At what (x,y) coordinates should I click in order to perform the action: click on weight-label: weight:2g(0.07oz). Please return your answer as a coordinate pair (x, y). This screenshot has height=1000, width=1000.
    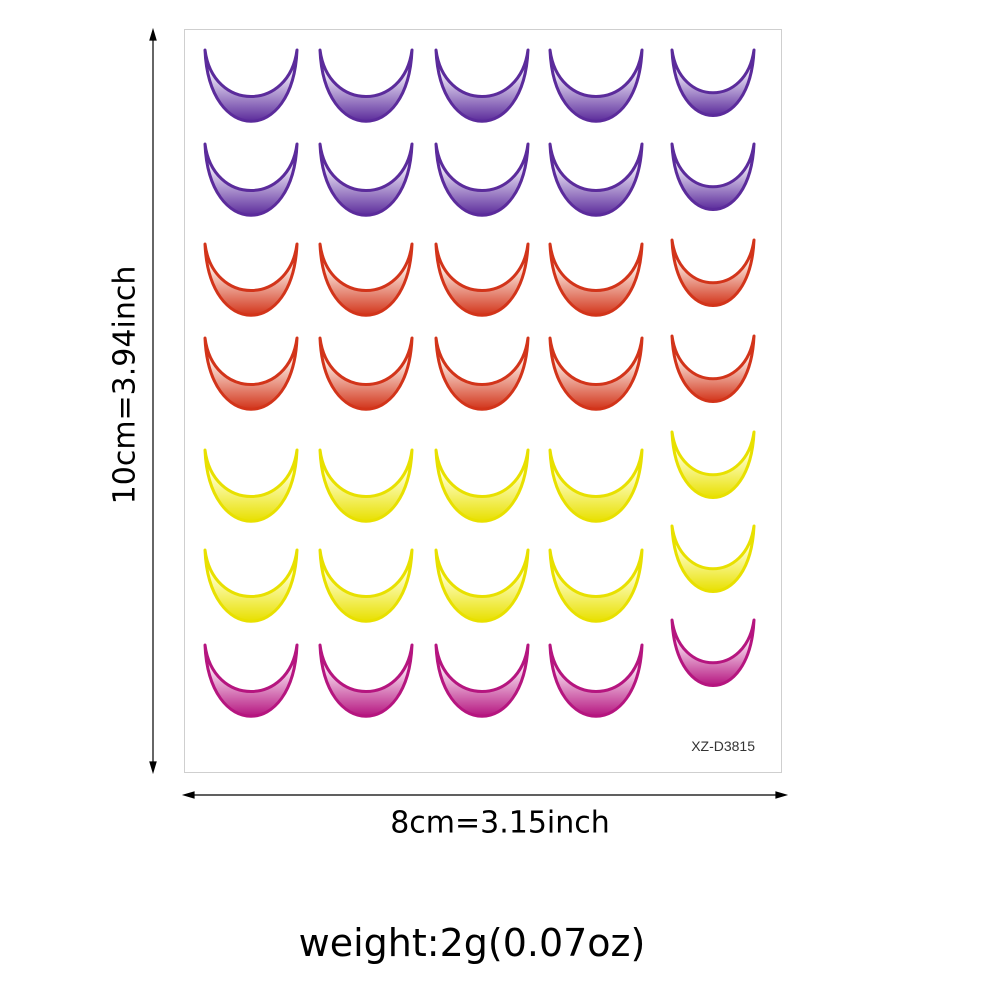
    Looking at the image, I should click on (472, 943).